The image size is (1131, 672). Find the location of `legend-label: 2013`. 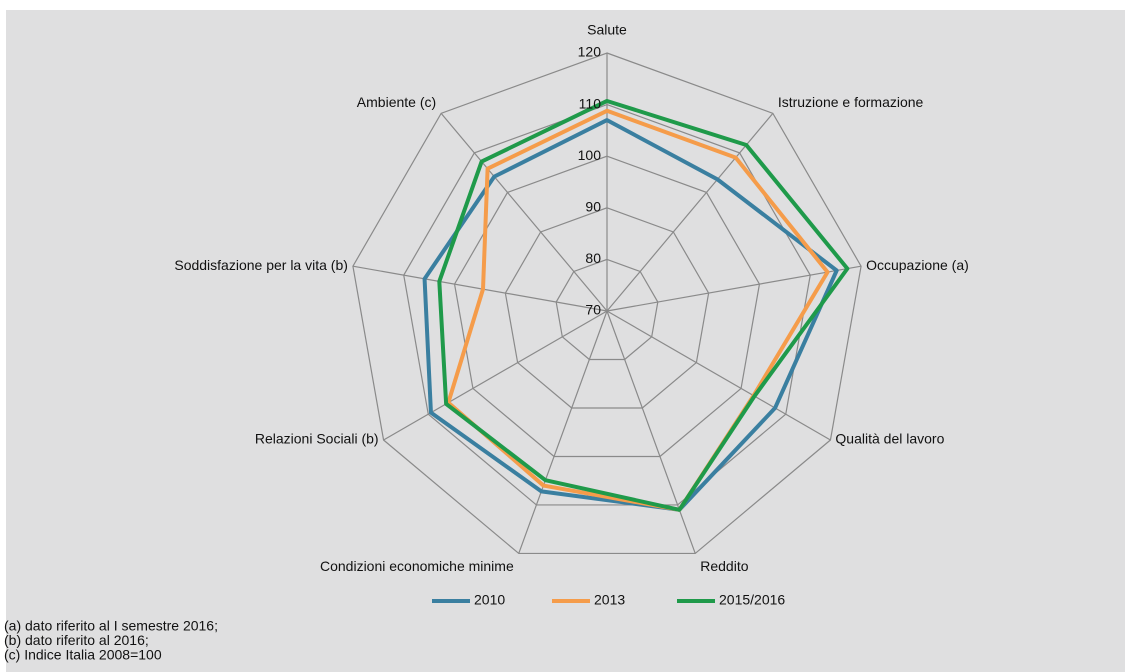

legend-label: 2013 is located at coordinates (609, 600).